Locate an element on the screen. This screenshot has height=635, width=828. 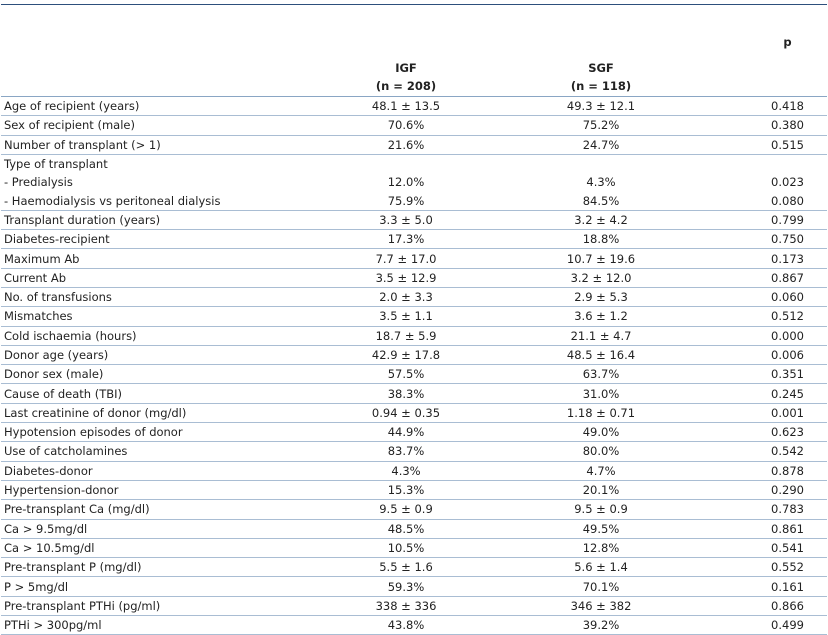
cell-igf: 17.3% is located at coordinates (406, 239).